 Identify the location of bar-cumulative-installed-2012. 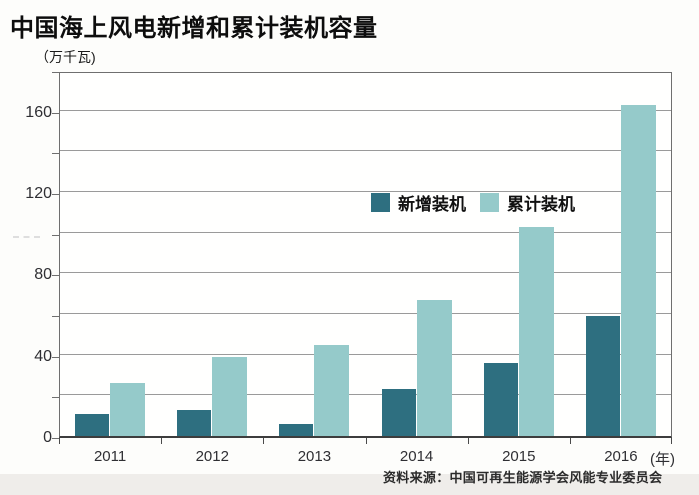
(230, 396).